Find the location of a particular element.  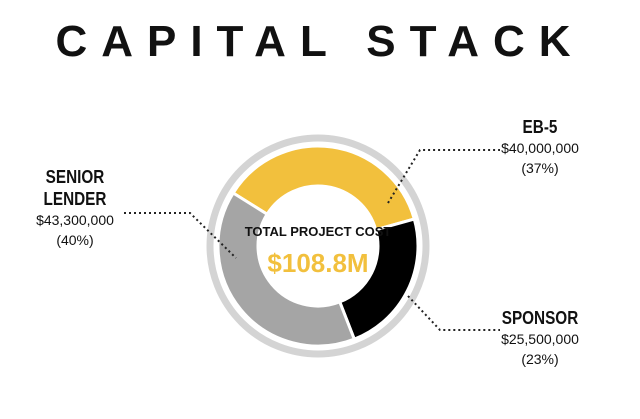

segment-share: (40%) is located at coordinates (75, 240).